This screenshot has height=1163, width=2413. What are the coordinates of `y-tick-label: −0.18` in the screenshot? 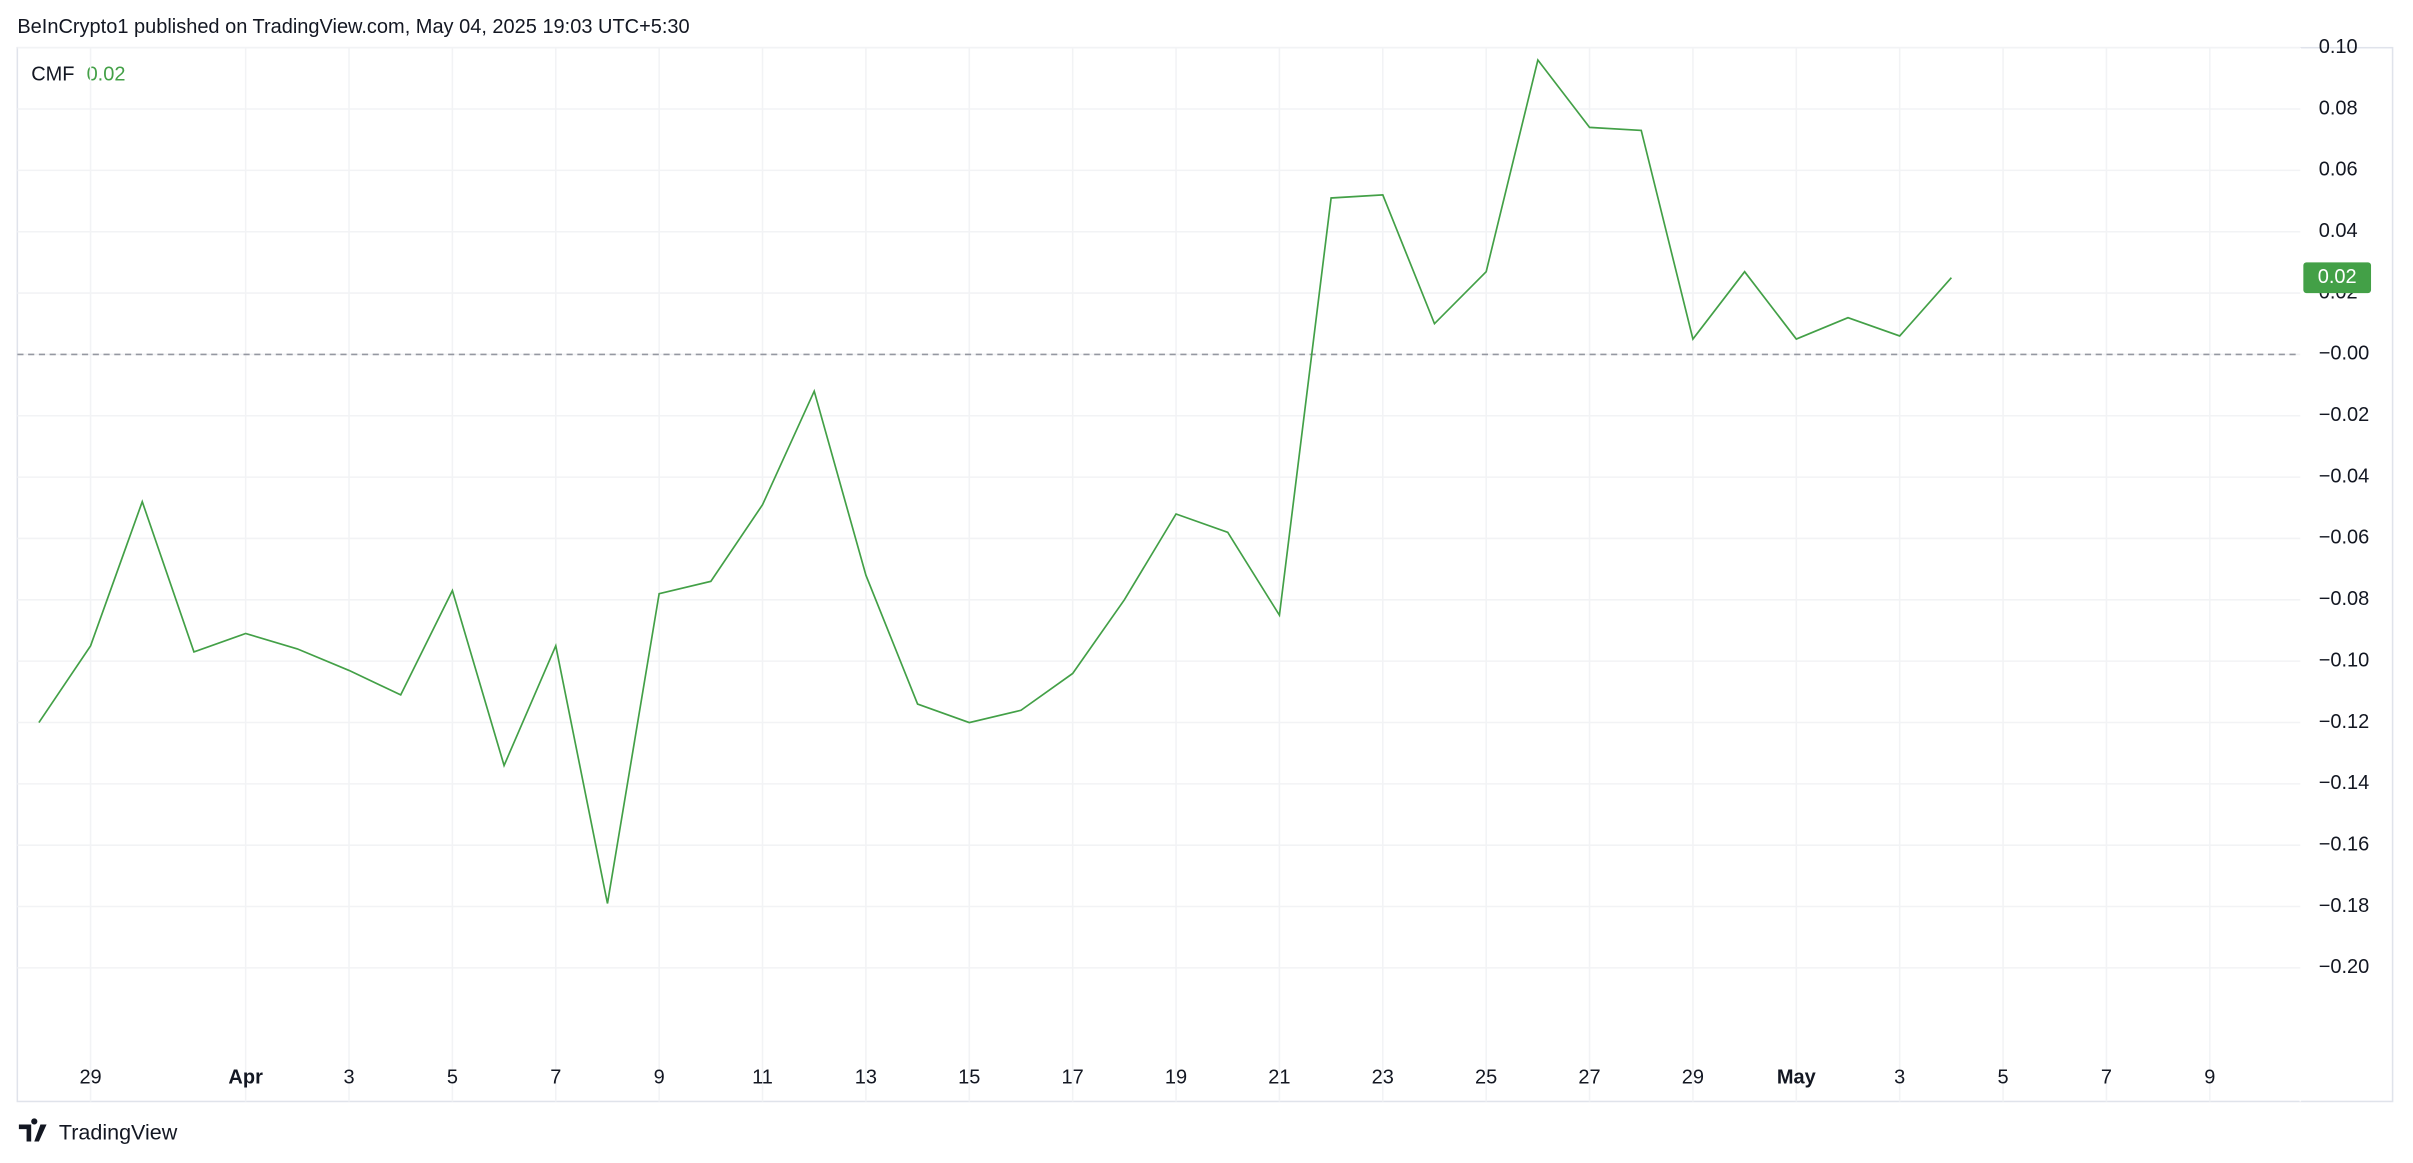 It's located at (2344, 906).